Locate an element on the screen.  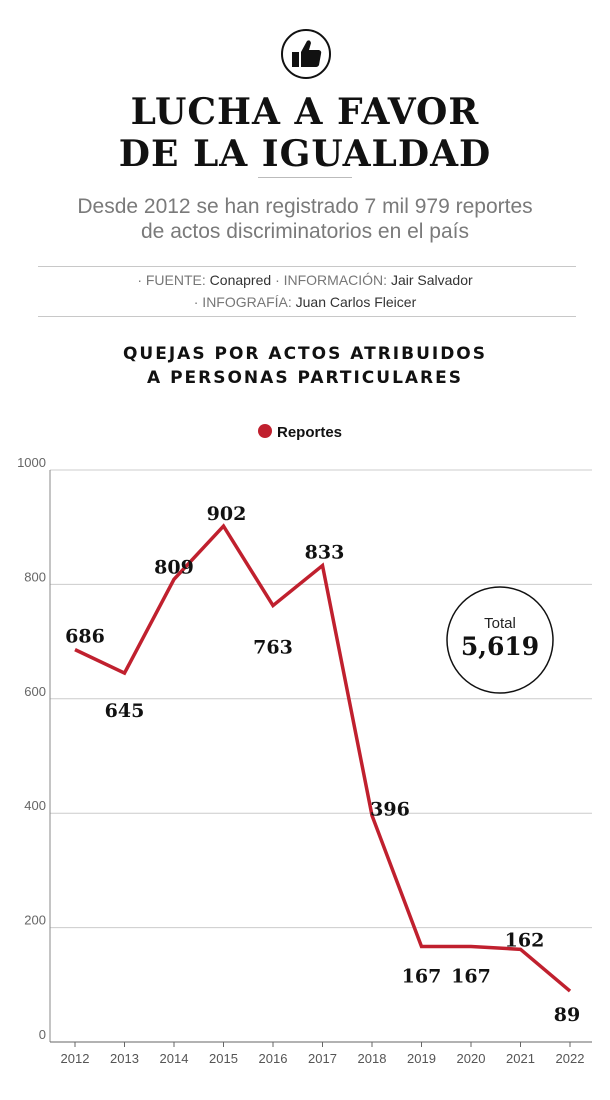
chart-title-line-1: QUEJAS POR ACTOS ATRIBUIDOS is located at coordinates (305, 354).